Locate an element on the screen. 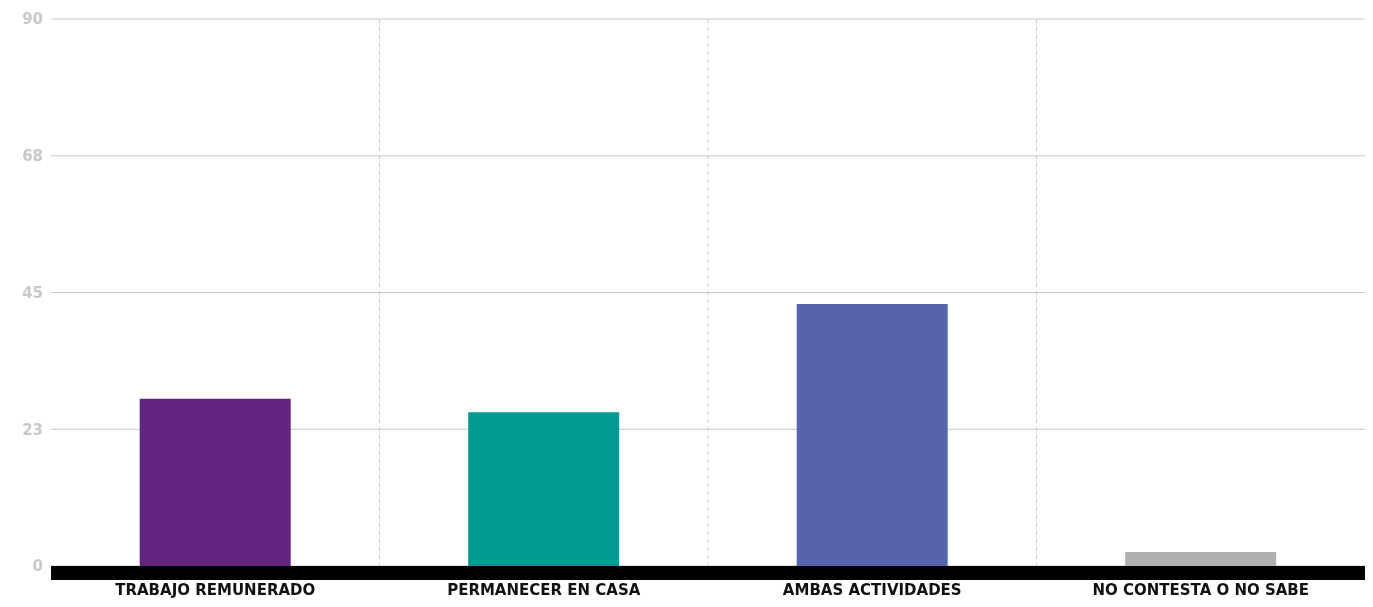 The image size is (1373, 607). x-tick-label: AMBAS ACTIVIDADES is located at coordinates (872, 589).